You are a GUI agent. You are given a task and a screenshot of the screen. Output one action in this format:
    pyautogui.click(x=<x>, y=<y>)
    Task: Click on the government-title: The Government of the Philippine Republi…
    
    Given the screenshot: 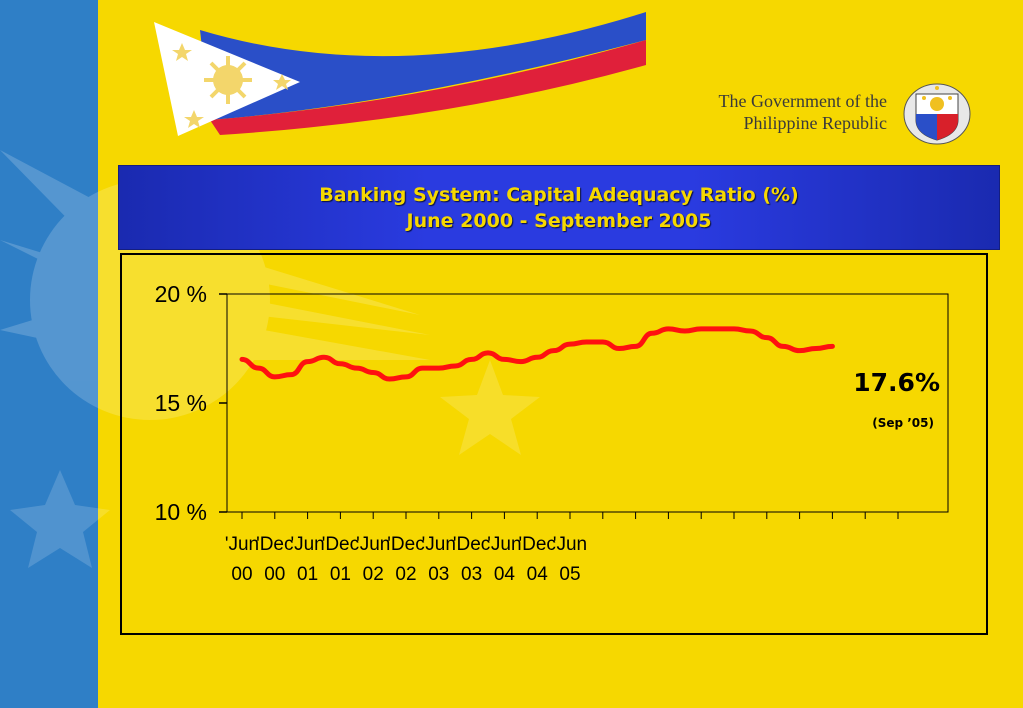 What is the action you would take?
    pyautogui.click(x=803, y=112)
    